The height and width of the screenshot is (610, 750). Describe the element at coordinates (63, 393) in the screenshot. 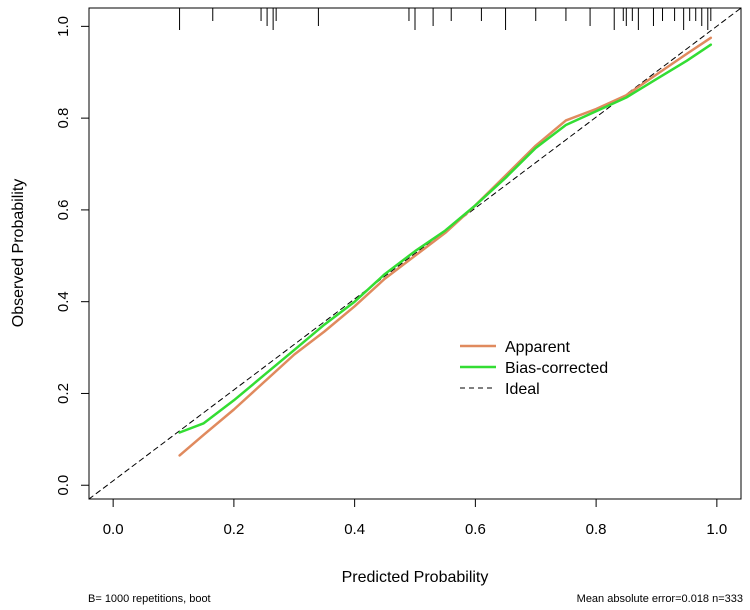

I see `y-tick-label: 0.2` at that location.